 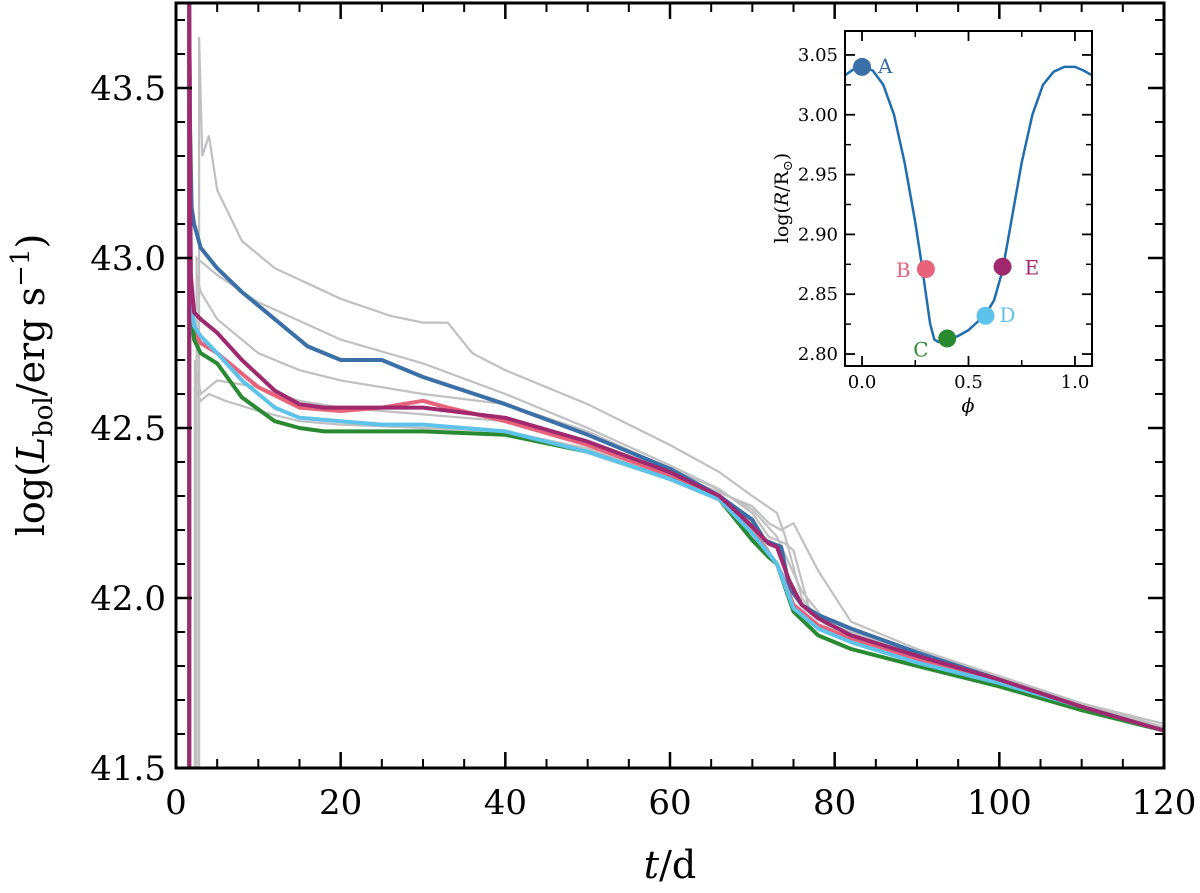 I want to click on inset-y-tick-label: 3.00, so click(x=818, y=115).